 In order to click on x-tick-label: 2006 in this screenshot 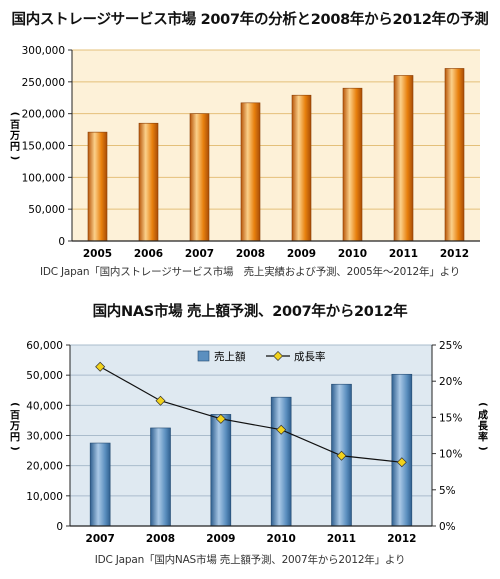, I will do `click(148, 254)`.